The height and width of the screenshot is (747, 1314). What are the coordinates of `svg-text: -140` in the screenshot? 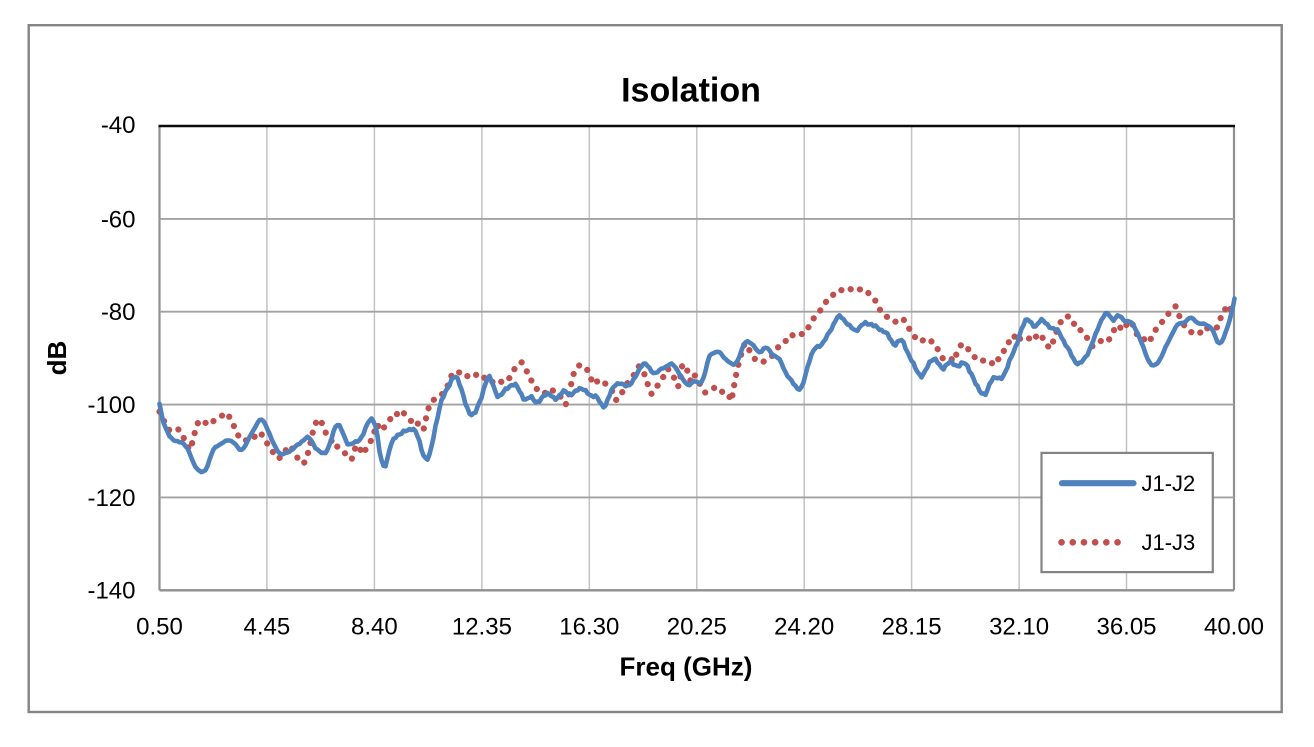 It's located at (111, 591).